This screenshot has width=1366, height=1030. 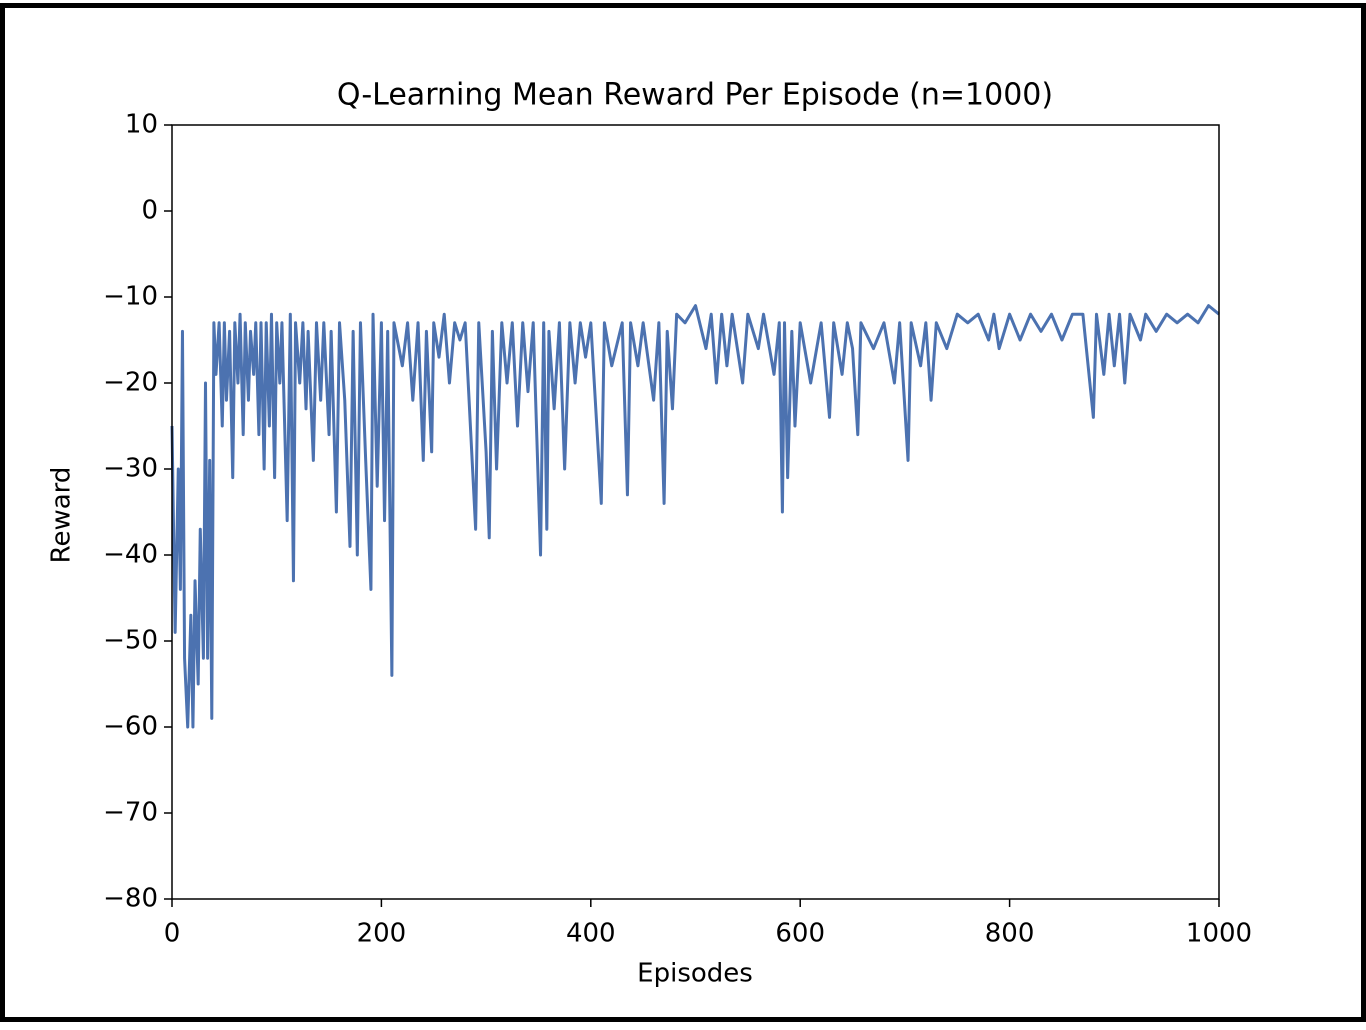 I want to click on y-tick-label: −30, so click(x=130, y=469).